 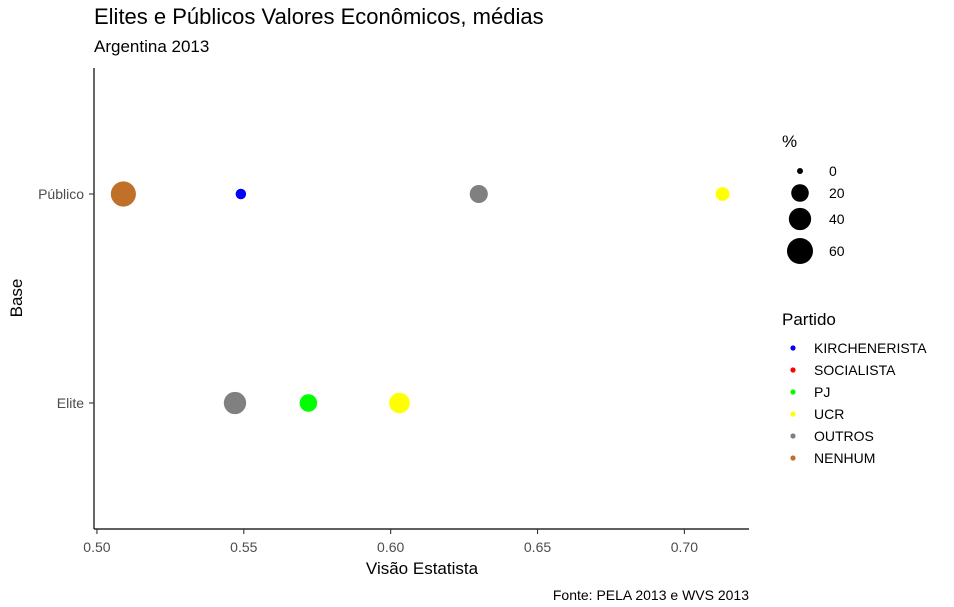 What do you see at coordinates (813, 198) in the screenshot?
I see `size-legend: % 0 20 40 60` at bounding box center [813, 198].